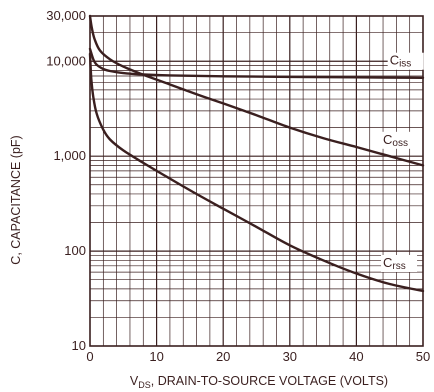 Image resolution: width=434 pixels, height=392 pixels. I want to click on y-tick-label: 10,000, so click(66, 60).